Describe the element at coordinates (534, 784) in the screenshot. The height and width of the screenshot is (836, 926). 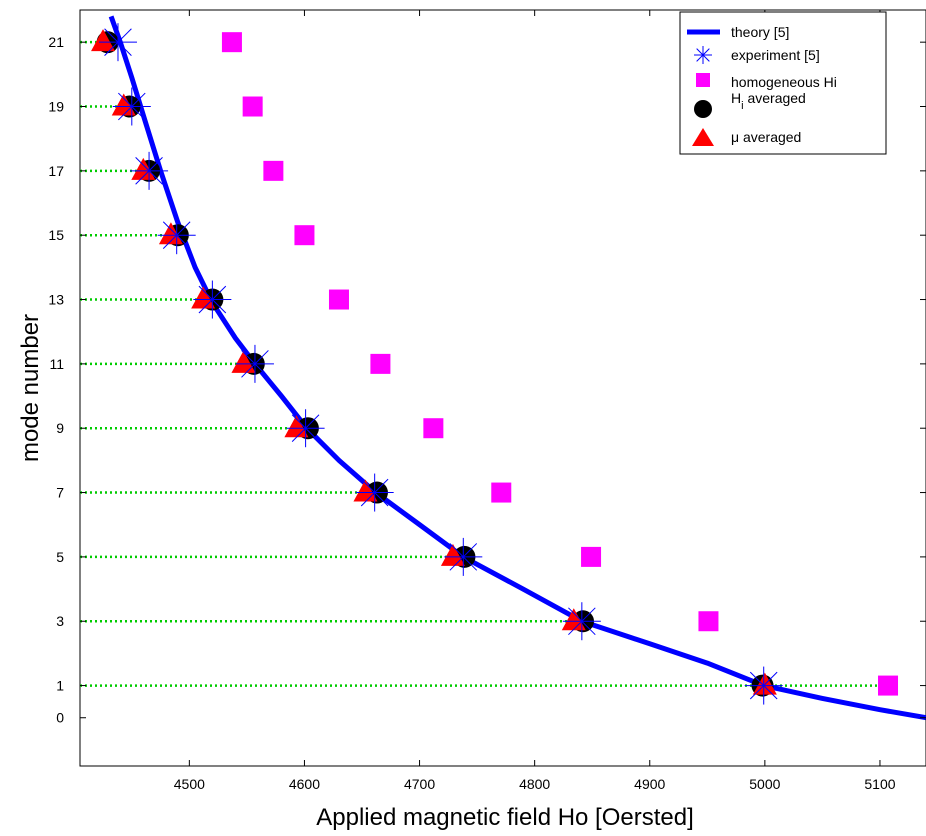
I see `x-tick-label: 4800` at that location.